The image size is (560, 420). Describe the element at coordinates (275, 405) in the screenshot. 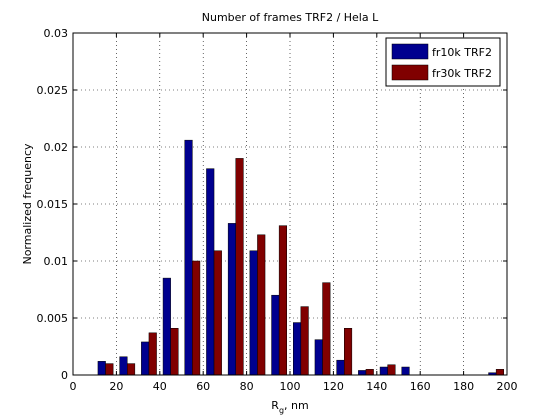

I see `x-axis-title-main: R` at that location.